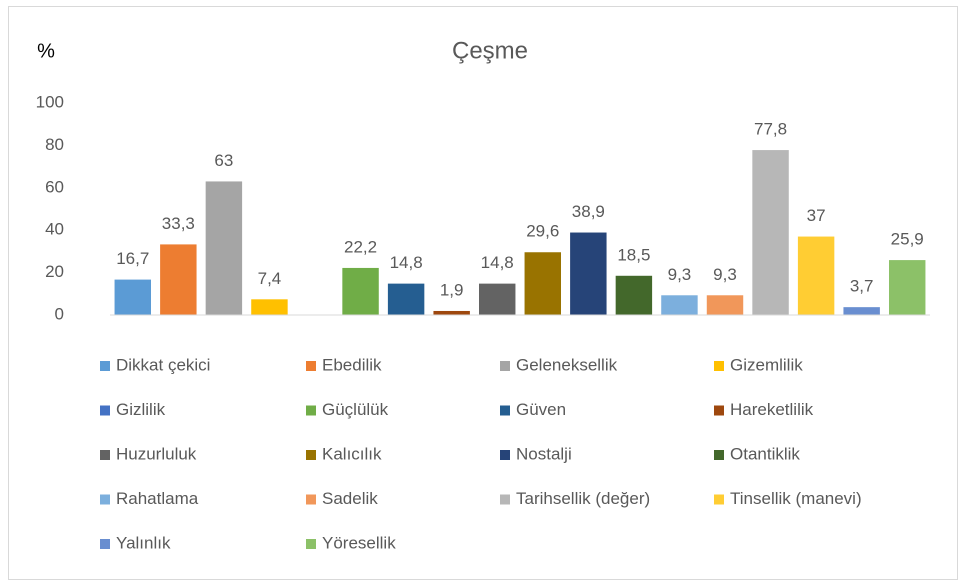 The width and height of the screenshot is (958, 580). I want to click on y-tick-label: 80, so click(54, 144).